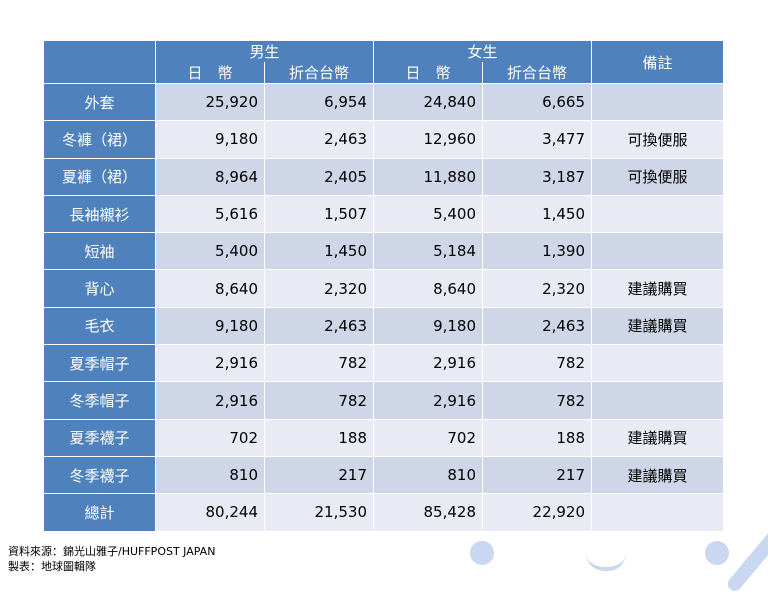 Image resolution: width=768 pixels, height=594 pixels. Describe the element at coordinates (537, 214) in the screenshot. I see `cell-female-twd: 1,450` at that location.